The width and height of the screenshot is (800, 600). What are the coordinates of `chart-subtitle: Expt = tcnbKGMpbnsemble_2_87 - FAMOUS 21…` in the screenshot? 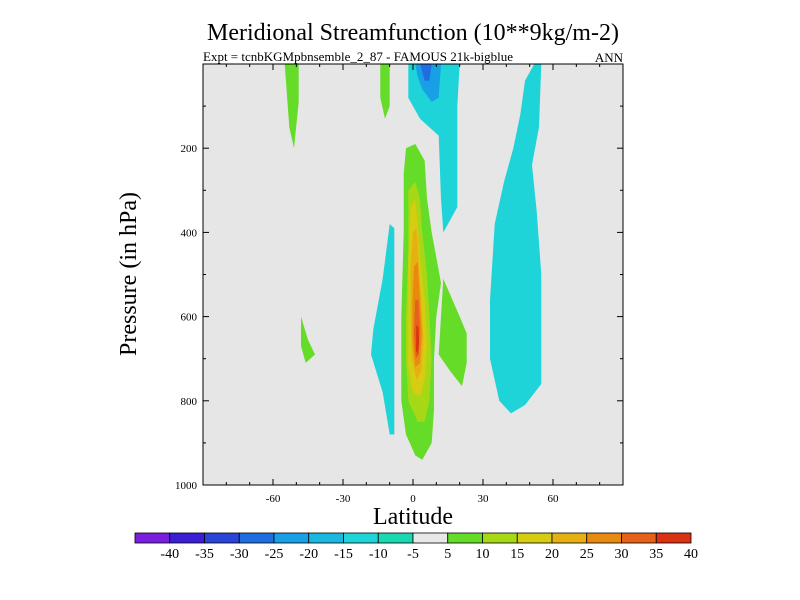 It's located at (358, 56).